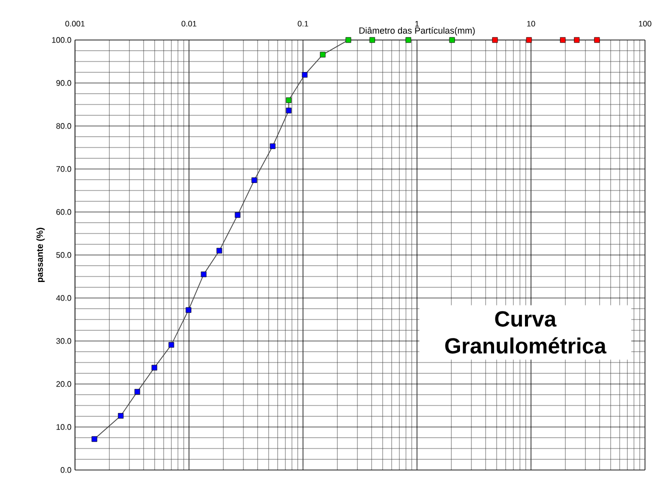 Image resolution: width=653 pixels, height=479 pixels. I want to click on x-axis-title: Diâmetro das Partículas(mm), so click(417, 31).